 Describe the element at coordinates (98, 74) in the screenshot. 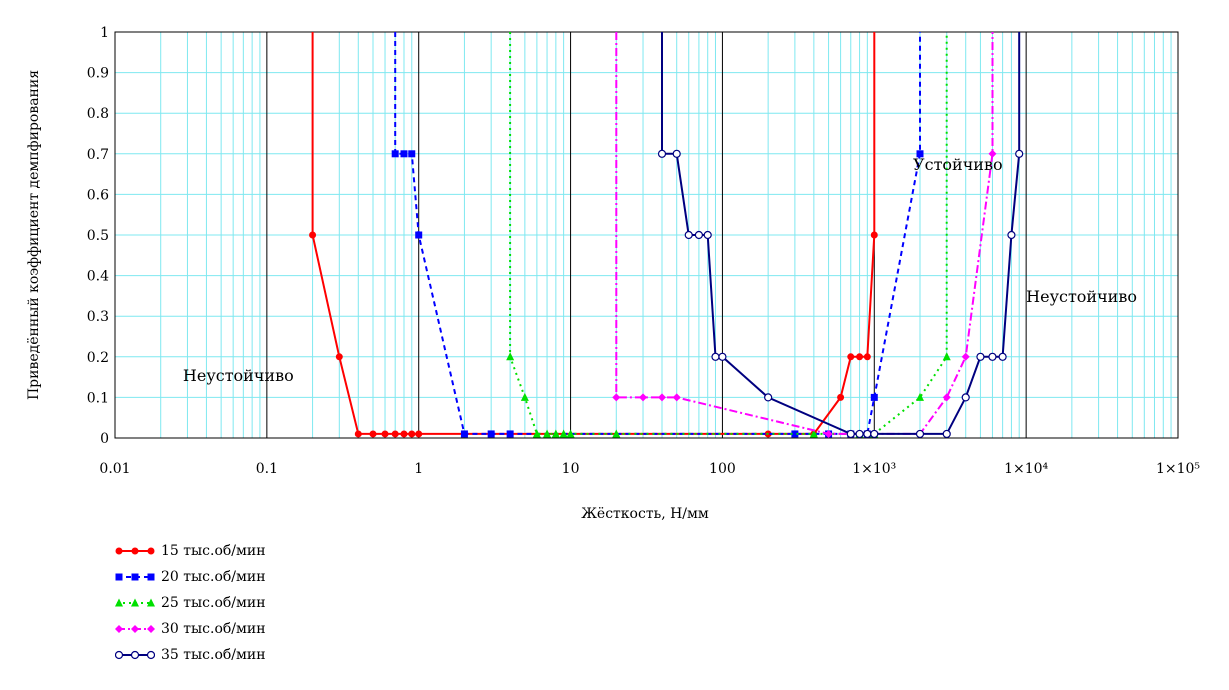

I see `y-tick-label: 0.9` at that location.